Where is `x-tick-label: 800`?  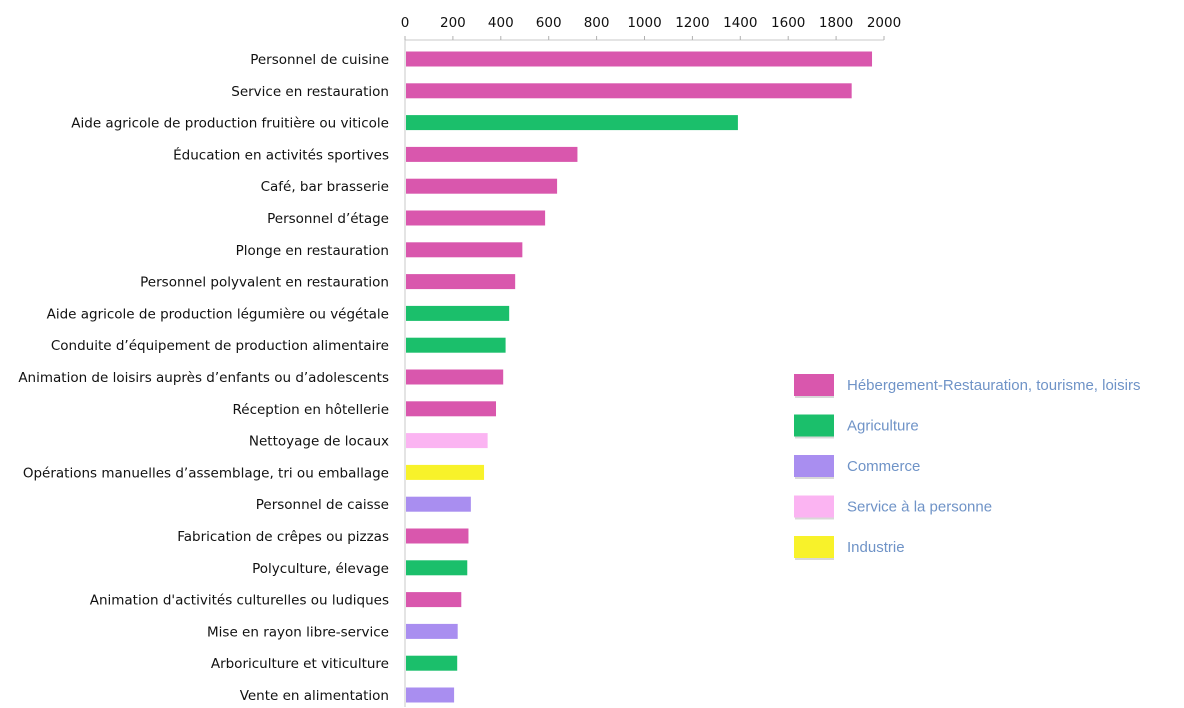 x-tick-label: 800 is located at coordinates (597, 23).